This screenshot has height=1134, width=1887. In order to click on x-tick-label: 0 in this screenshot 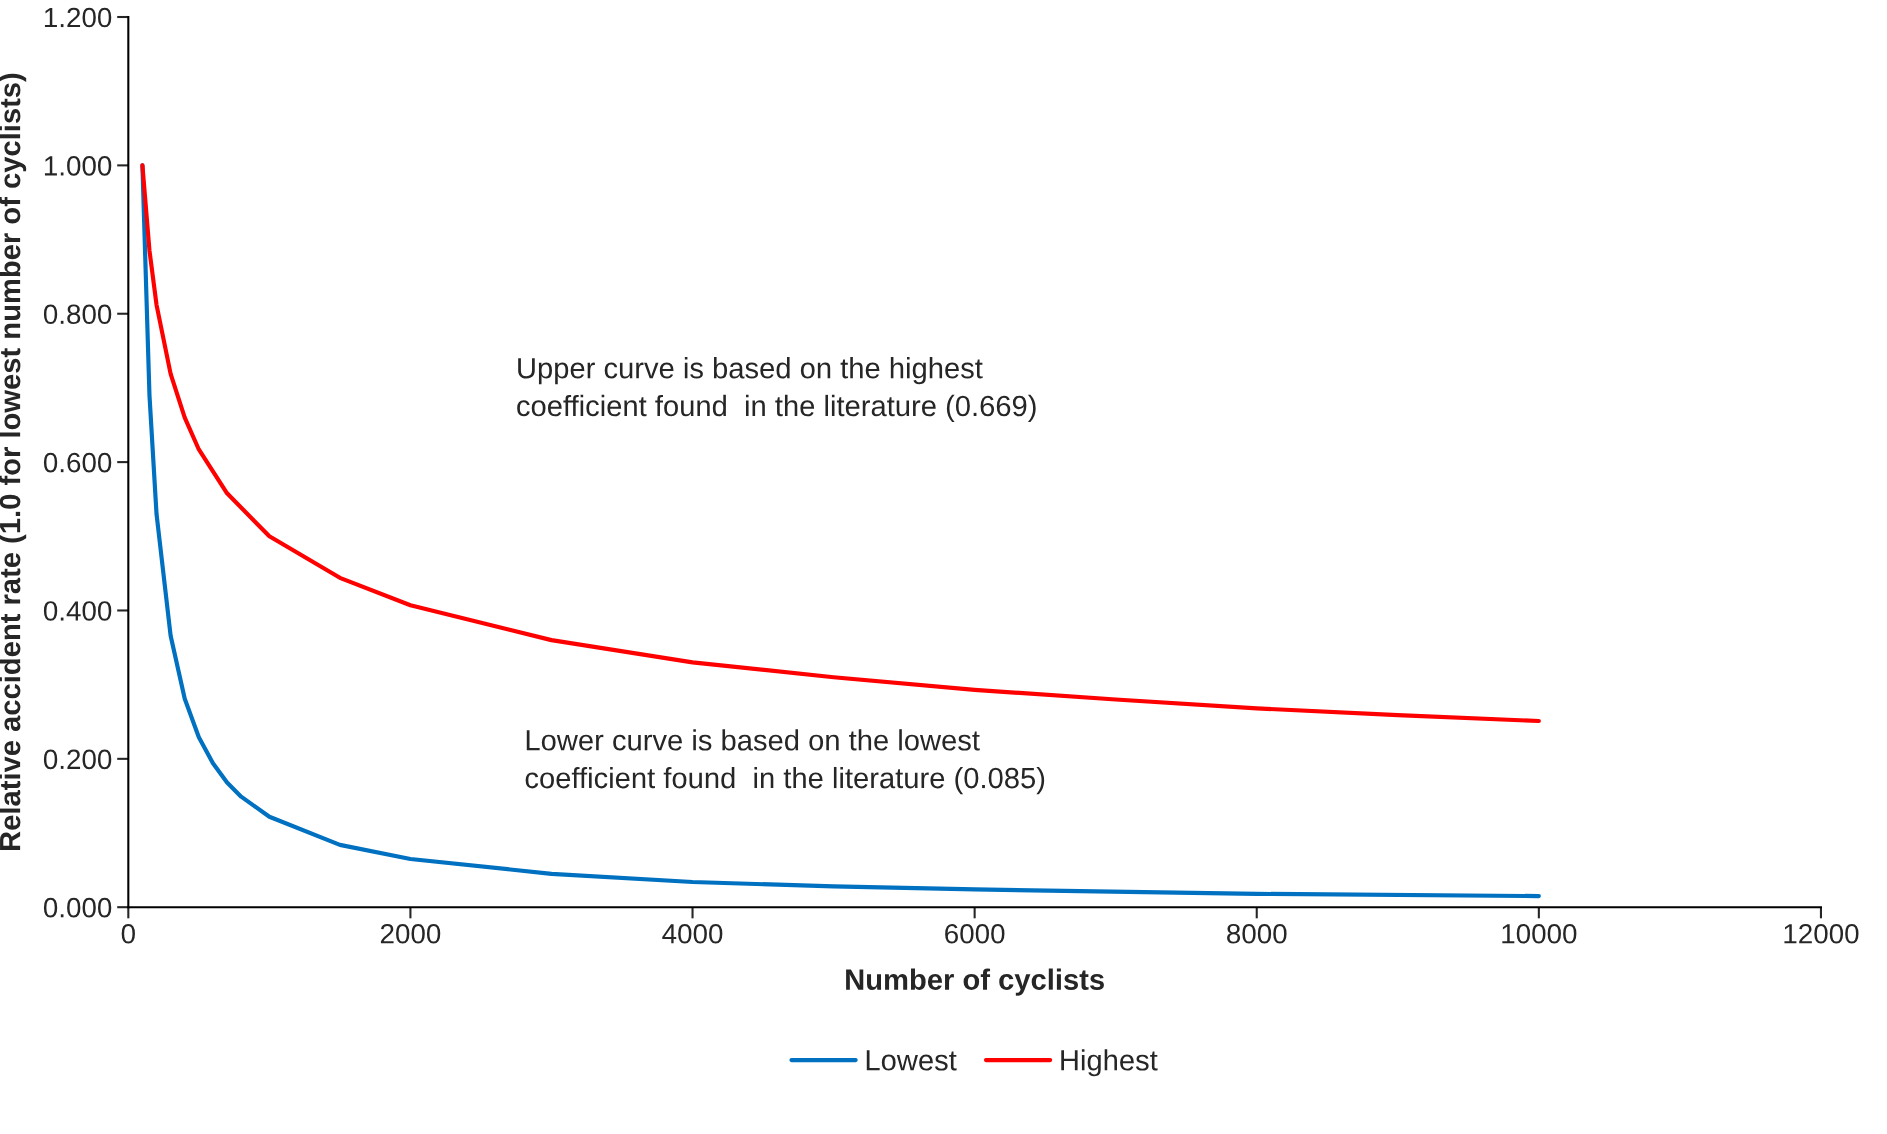, I will do `click(128, 933)`.